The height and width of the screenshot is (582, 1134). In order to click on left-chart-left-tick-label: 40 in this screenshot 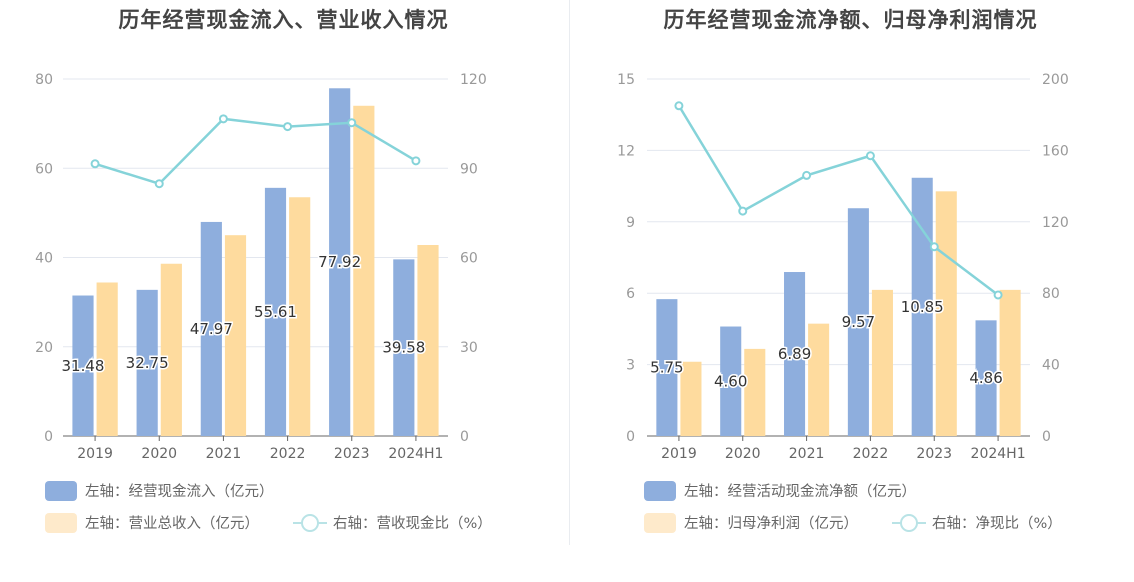, I will do `click(44, 259)`.